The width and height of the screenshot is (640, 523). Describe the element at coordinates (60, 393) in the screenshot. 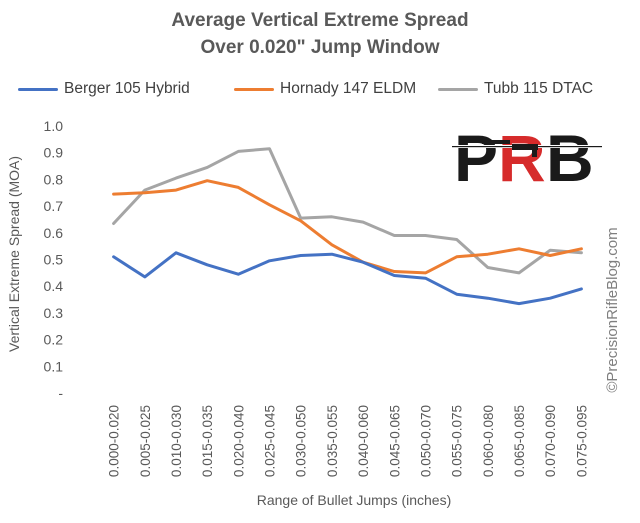

I see `y-tick-label: -` at that location.